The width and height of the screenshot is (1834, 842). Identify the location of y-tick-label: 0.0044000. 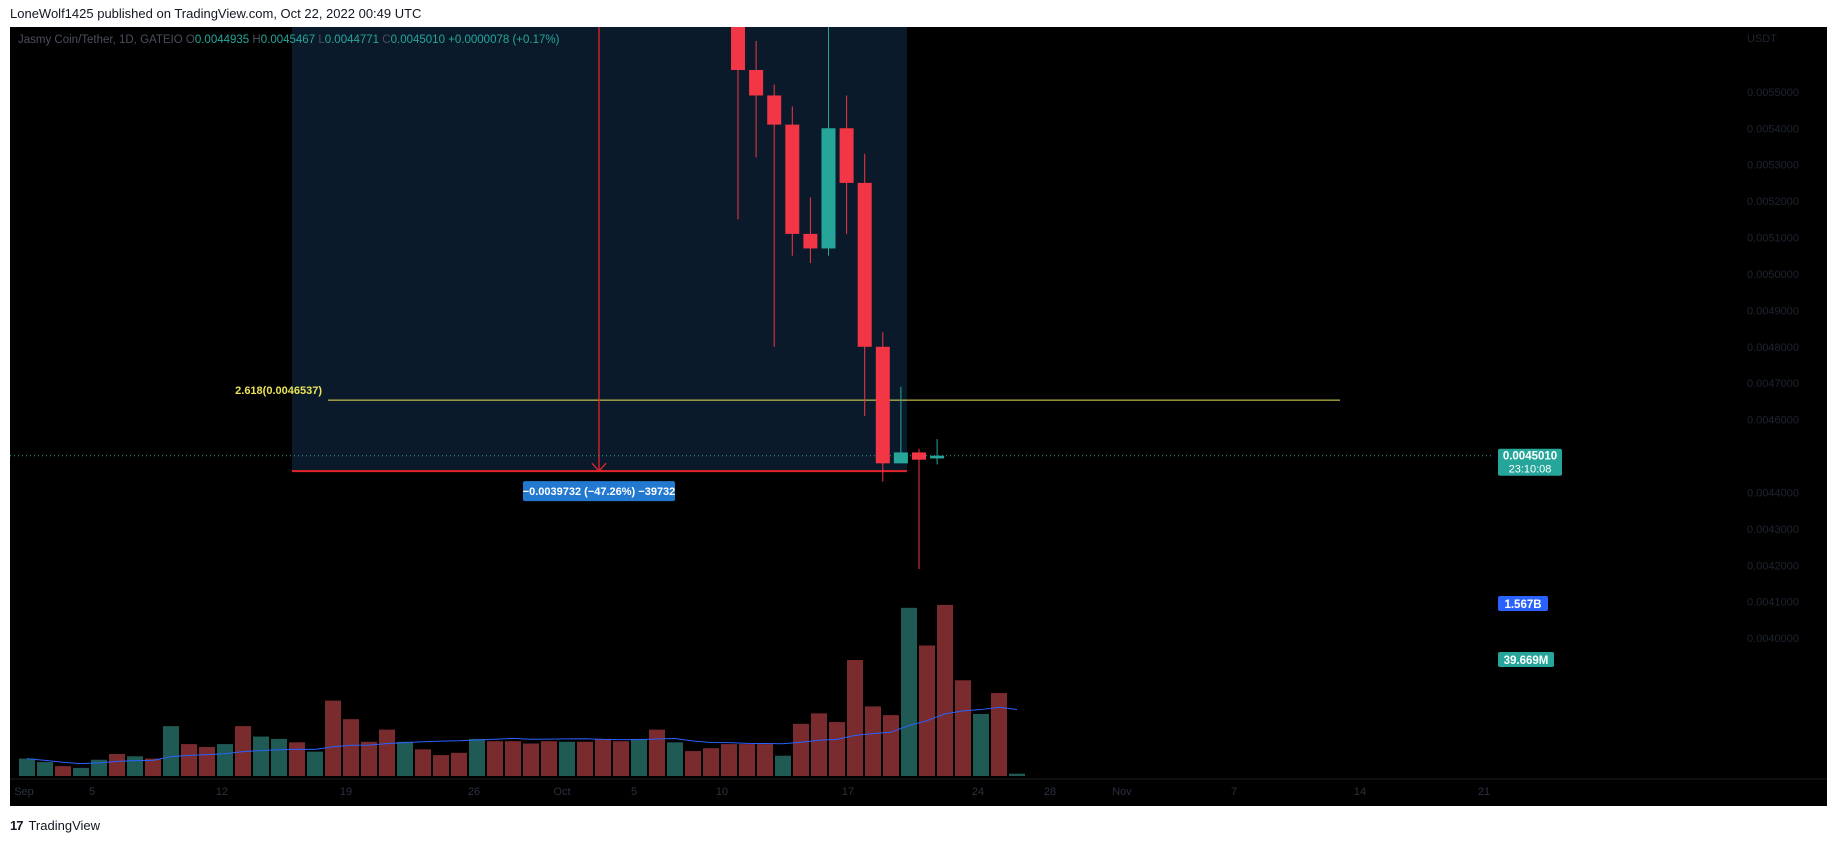
(1773, 493).